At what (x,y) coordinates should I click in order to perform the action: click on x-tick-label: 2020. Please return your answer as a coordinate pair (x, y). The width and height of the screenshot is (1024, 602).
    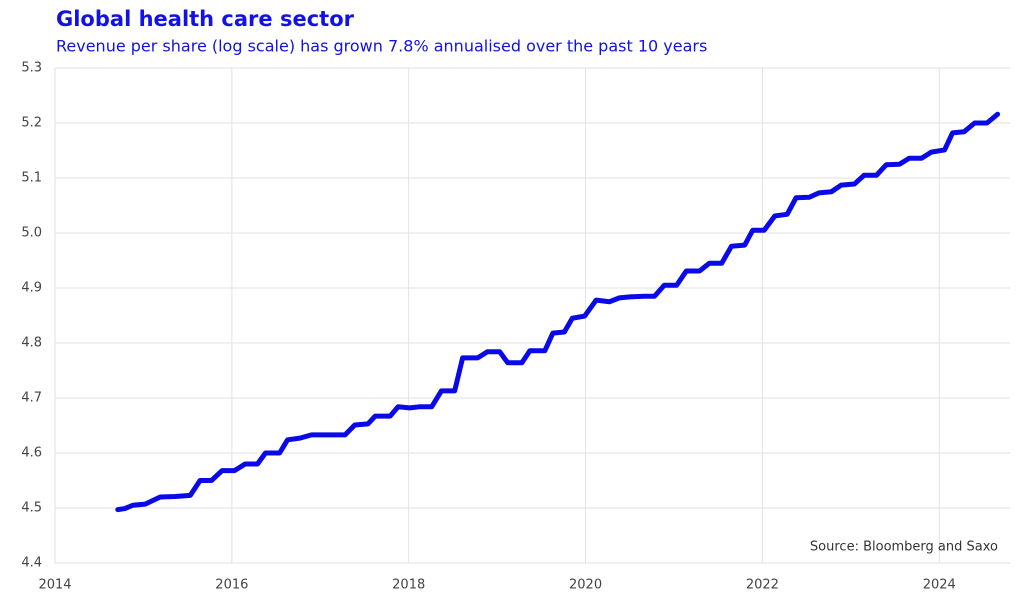
    Looking at the image, I should click on (585, 585).